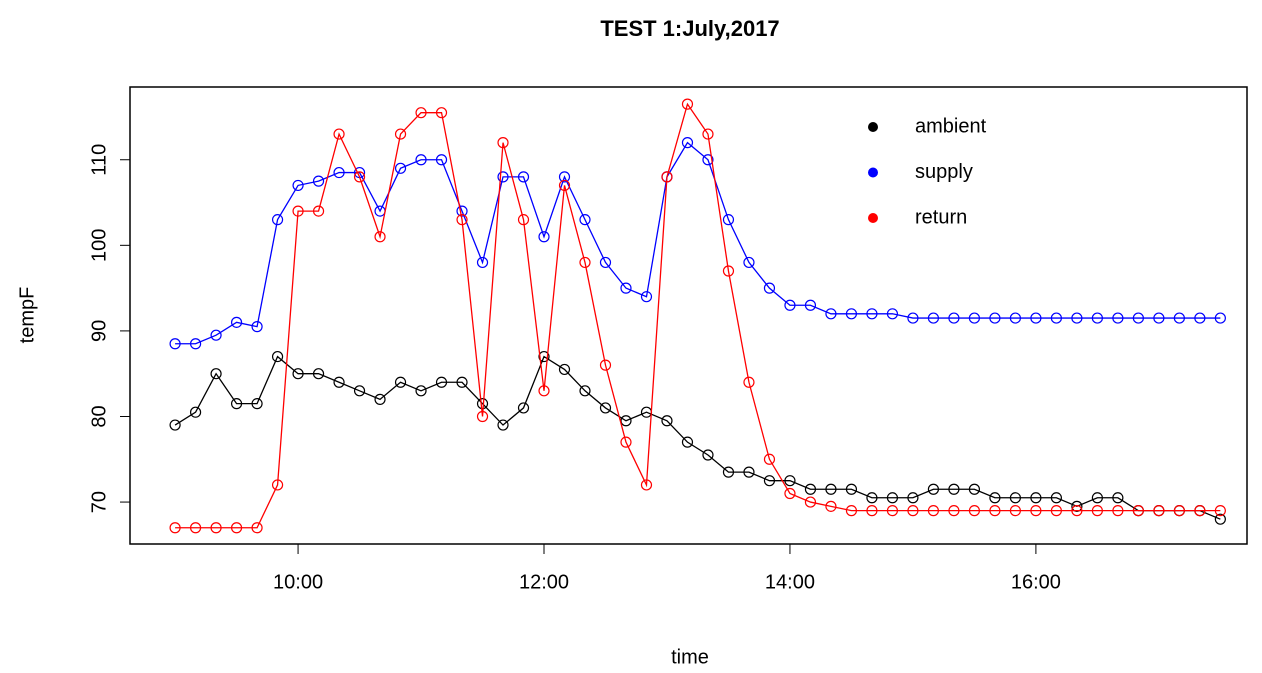 The image size is (1262, 673). I want to click on y-tick-label: 110, so click(99, 160).